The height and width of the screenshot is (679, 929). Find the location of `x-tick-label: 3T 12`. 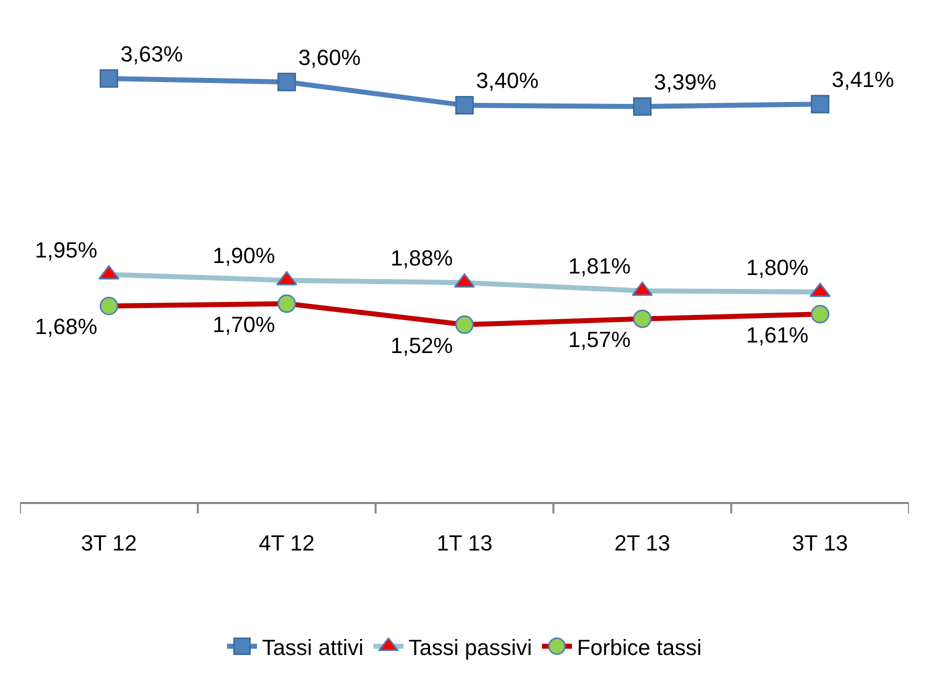

x-tick-label: 3T 12 is located at coordinates (108, 543).